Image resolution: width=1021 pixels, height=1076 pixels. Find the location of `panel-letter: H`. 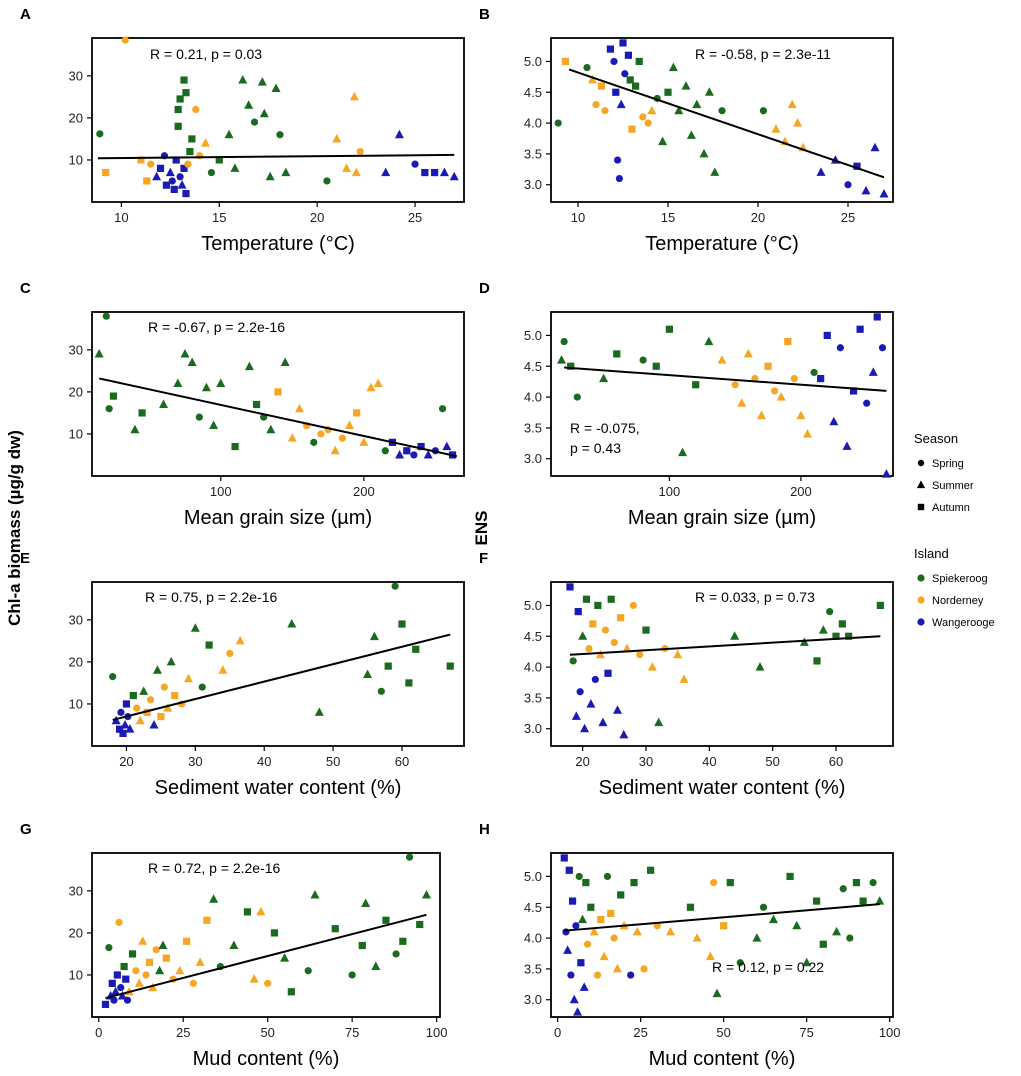

panel-letter: H is located at coordinates (484, 829).